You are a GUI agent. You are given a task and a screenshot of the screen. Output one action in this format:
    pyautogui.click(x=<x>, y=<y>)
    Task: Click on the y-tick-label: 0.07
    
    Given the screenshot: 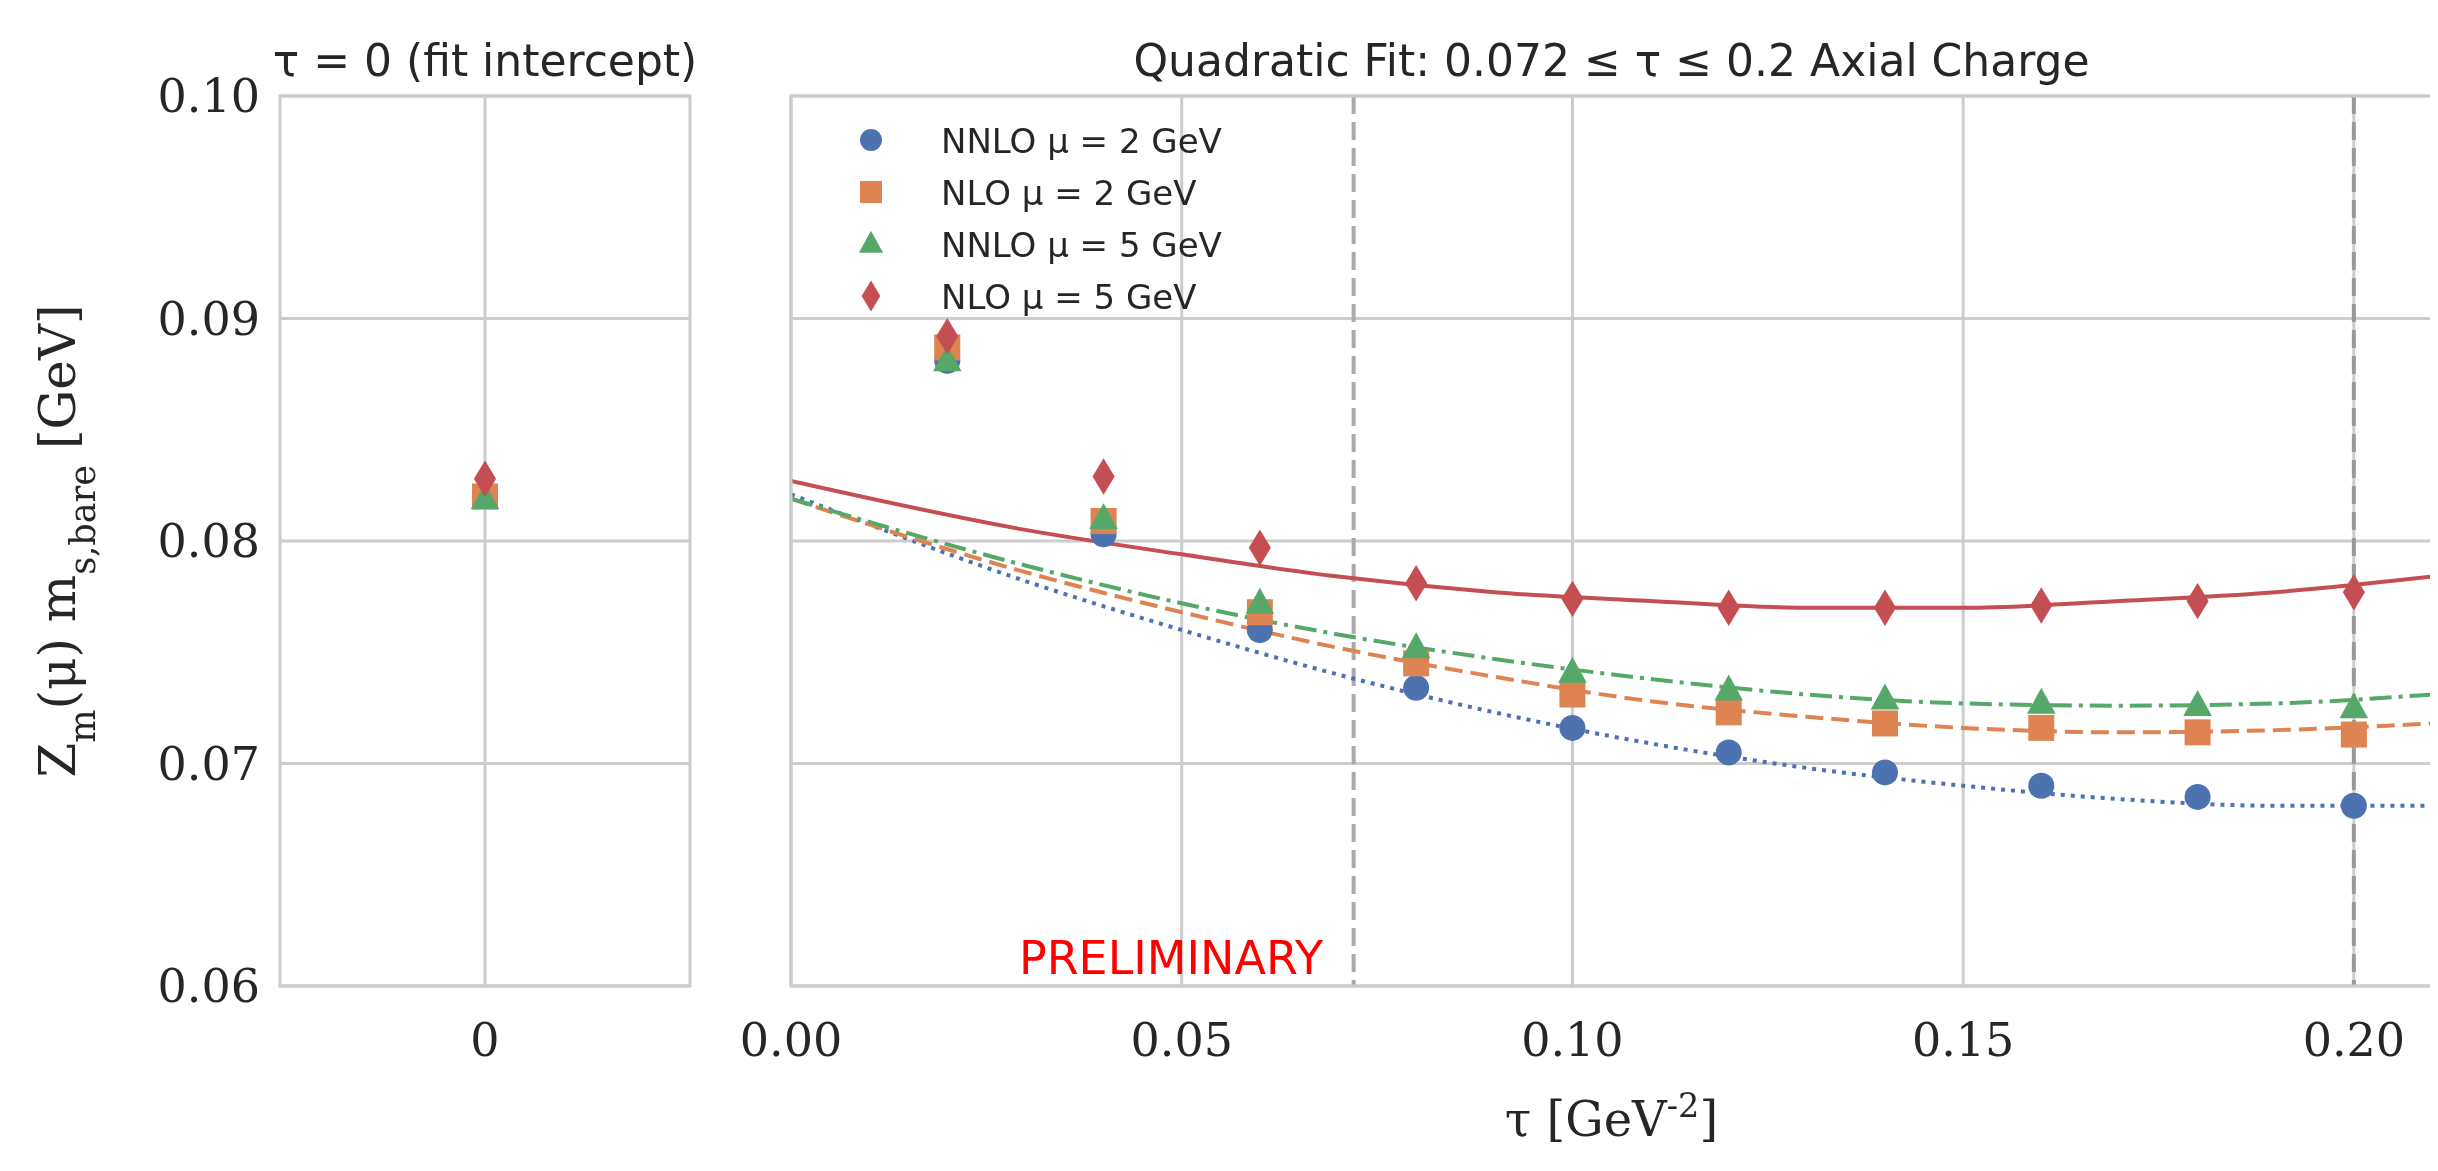 What is the action you would take?
    pyautogui.click(x=208, y=763)
    